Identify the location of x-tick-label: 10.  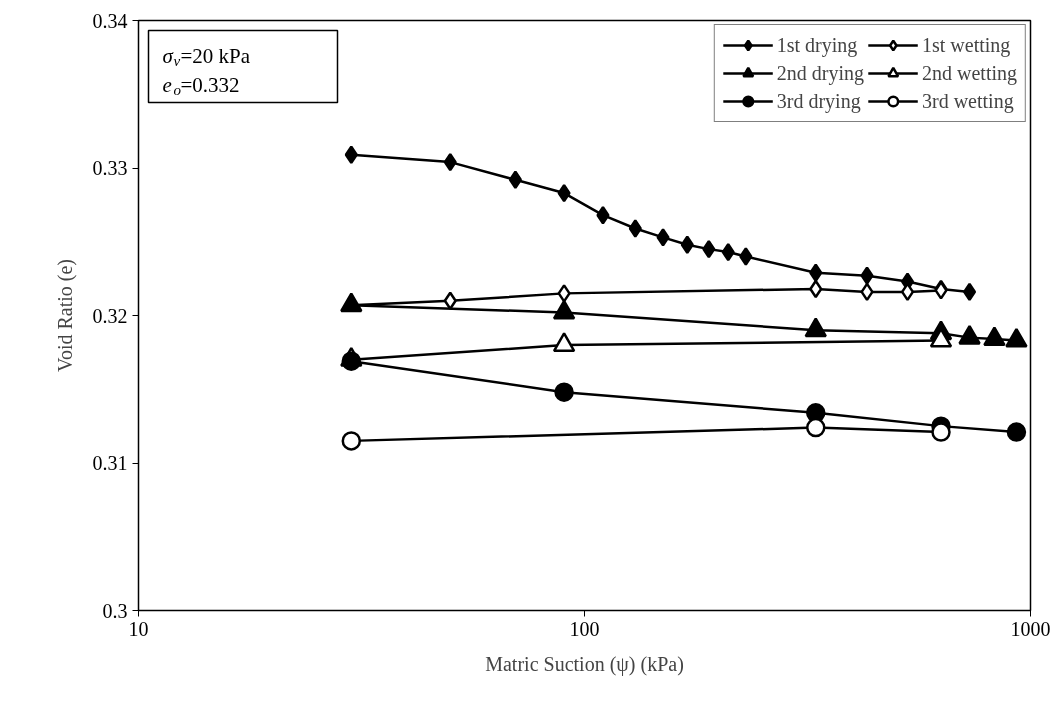
(138, 628).